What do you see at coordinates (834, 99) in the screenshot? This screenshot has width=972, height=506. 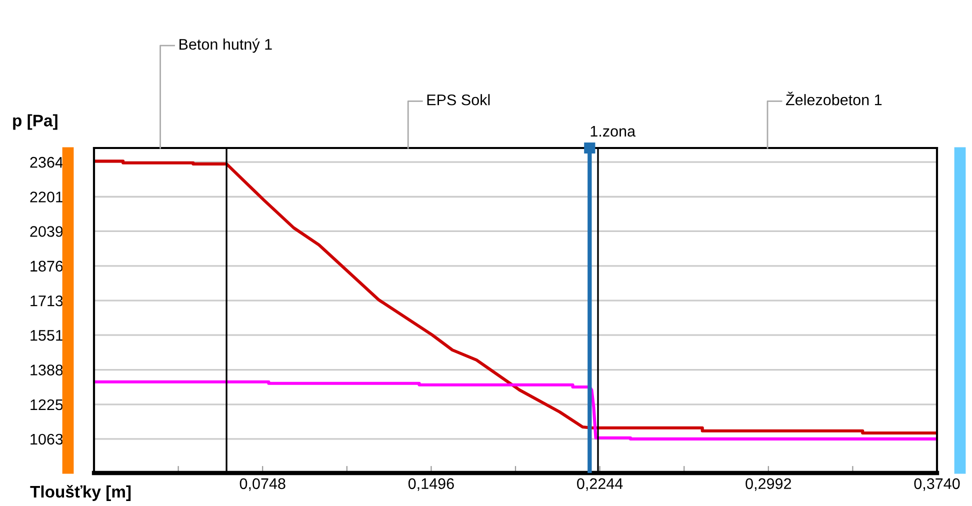 I see `text: Železobeton 1` at bounding box center [834, 99].